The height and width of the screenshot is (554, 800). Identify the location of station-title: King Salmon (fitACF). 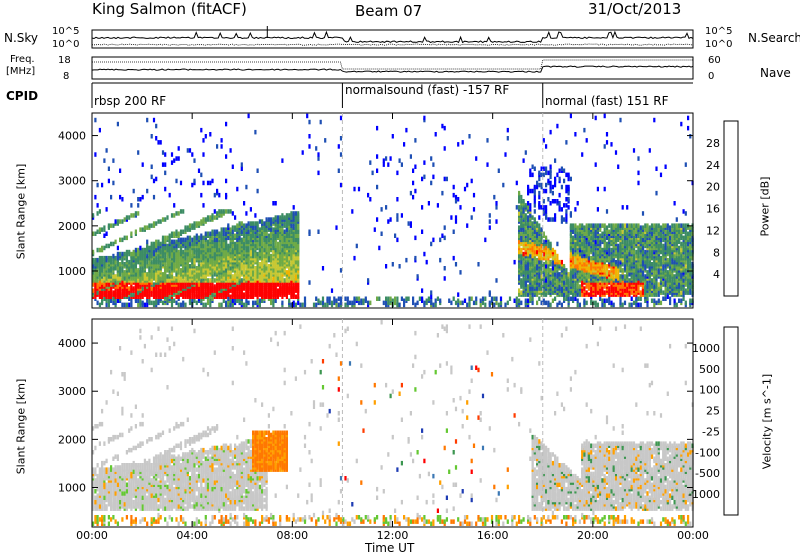
(169, 9).